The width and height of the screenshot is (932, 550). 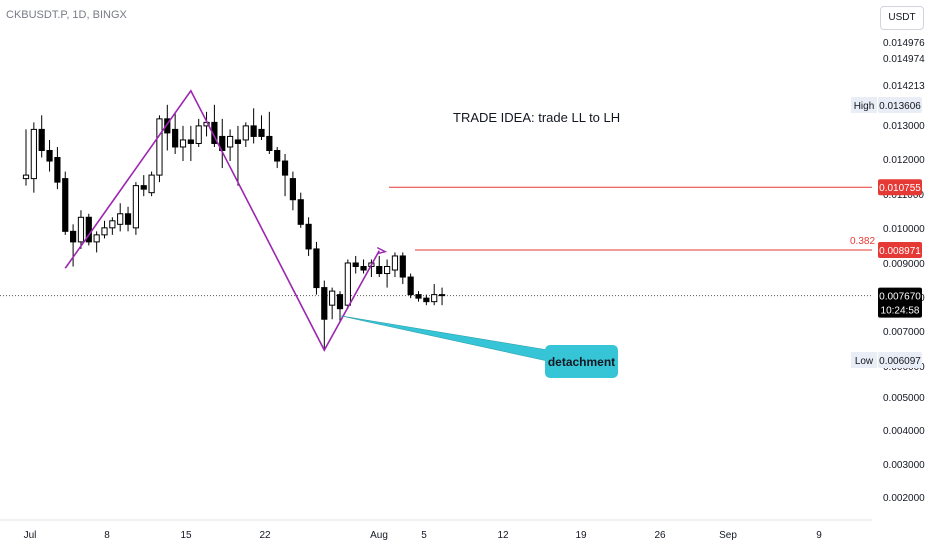 I want to click on x-tick-label: 5, so click(x=424, y=535).